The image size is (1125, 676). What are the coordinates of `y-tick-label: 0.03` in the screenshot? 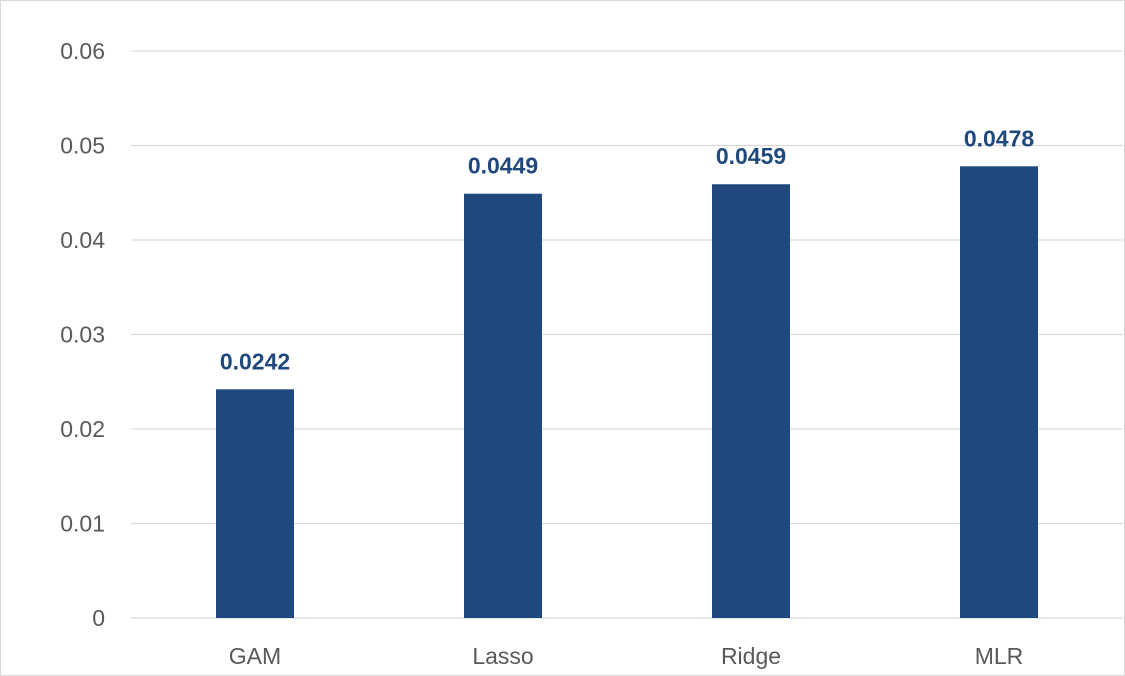 It's located at (82, 335).